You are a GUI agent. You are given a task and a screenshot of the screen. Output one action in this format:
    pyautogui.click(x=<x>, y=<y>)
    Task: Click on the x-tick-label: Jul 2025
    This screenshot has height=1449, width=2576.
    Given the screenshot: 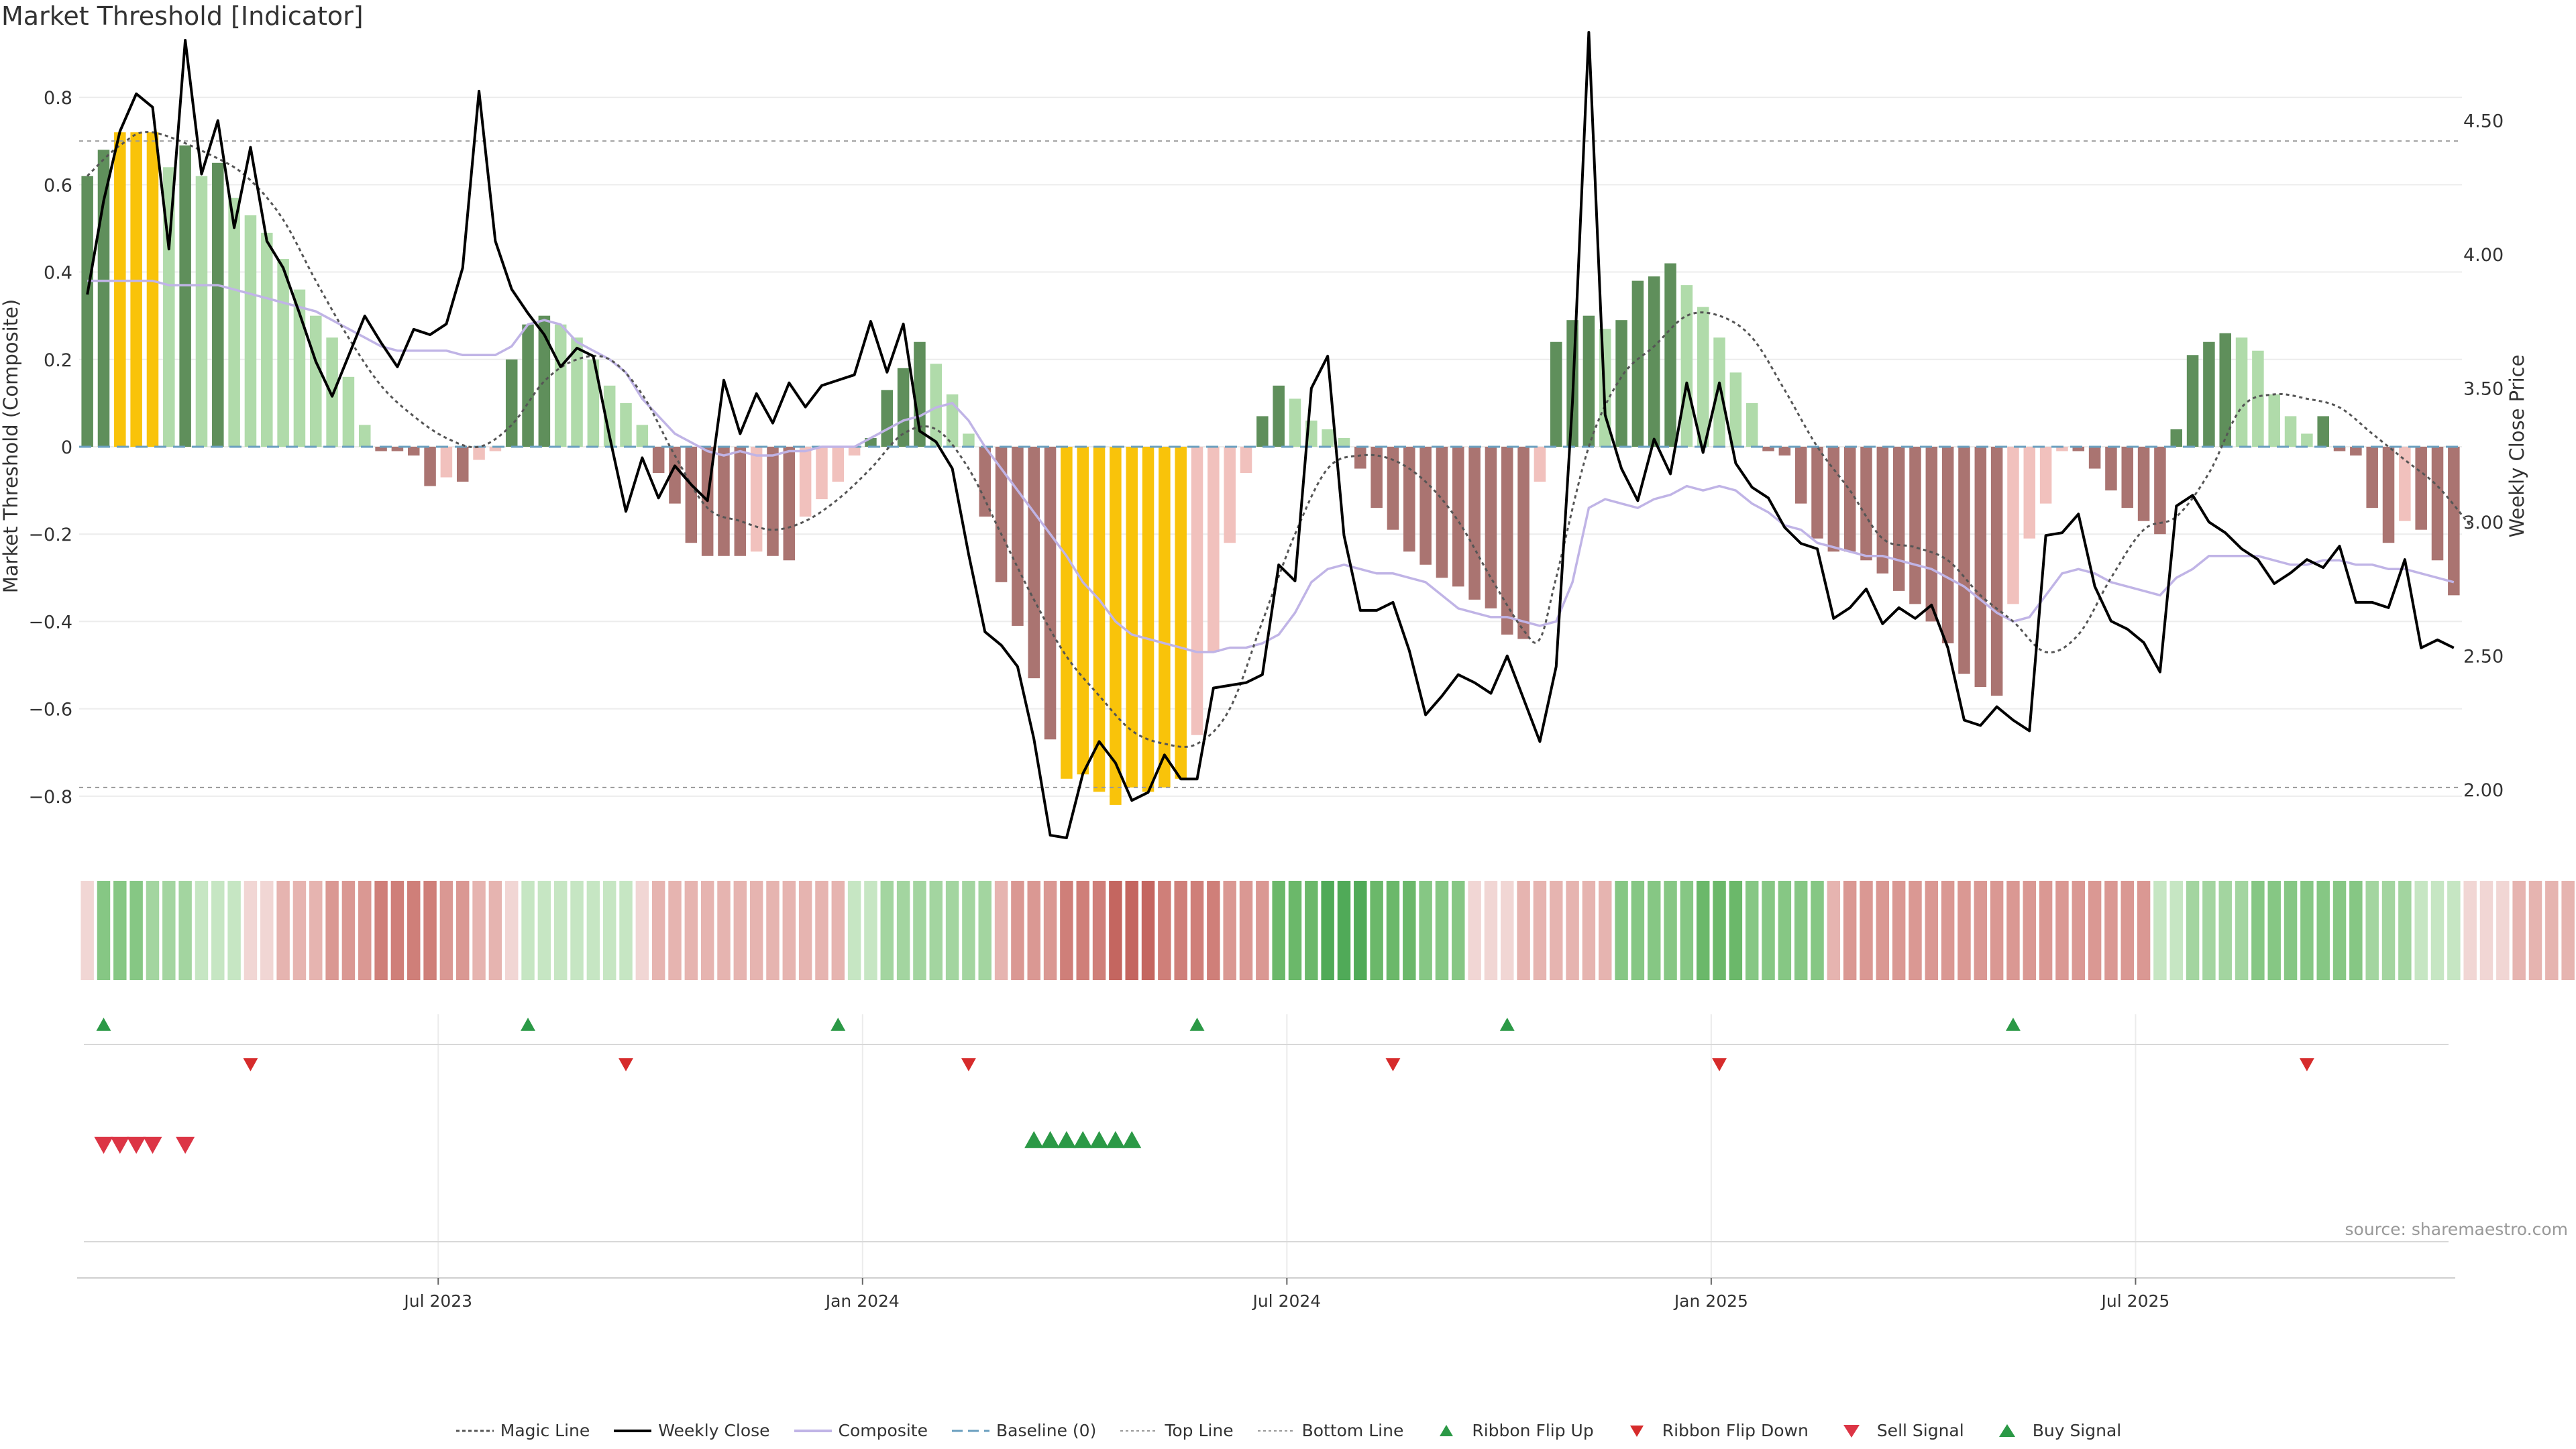 What is the action you would take?
    pyautogui.click(x=2135, y=1301)
    